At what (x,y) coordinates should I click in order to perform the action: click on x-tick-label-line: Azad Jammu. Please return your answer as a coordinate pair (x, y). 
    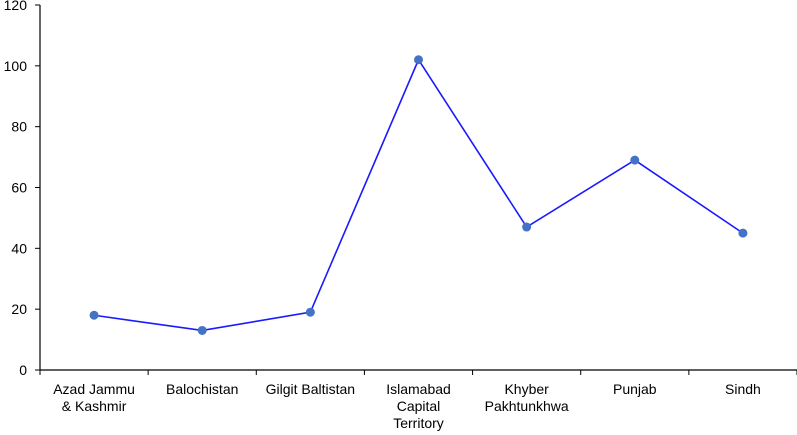
    Looking at the image, I should click on (94, 389).